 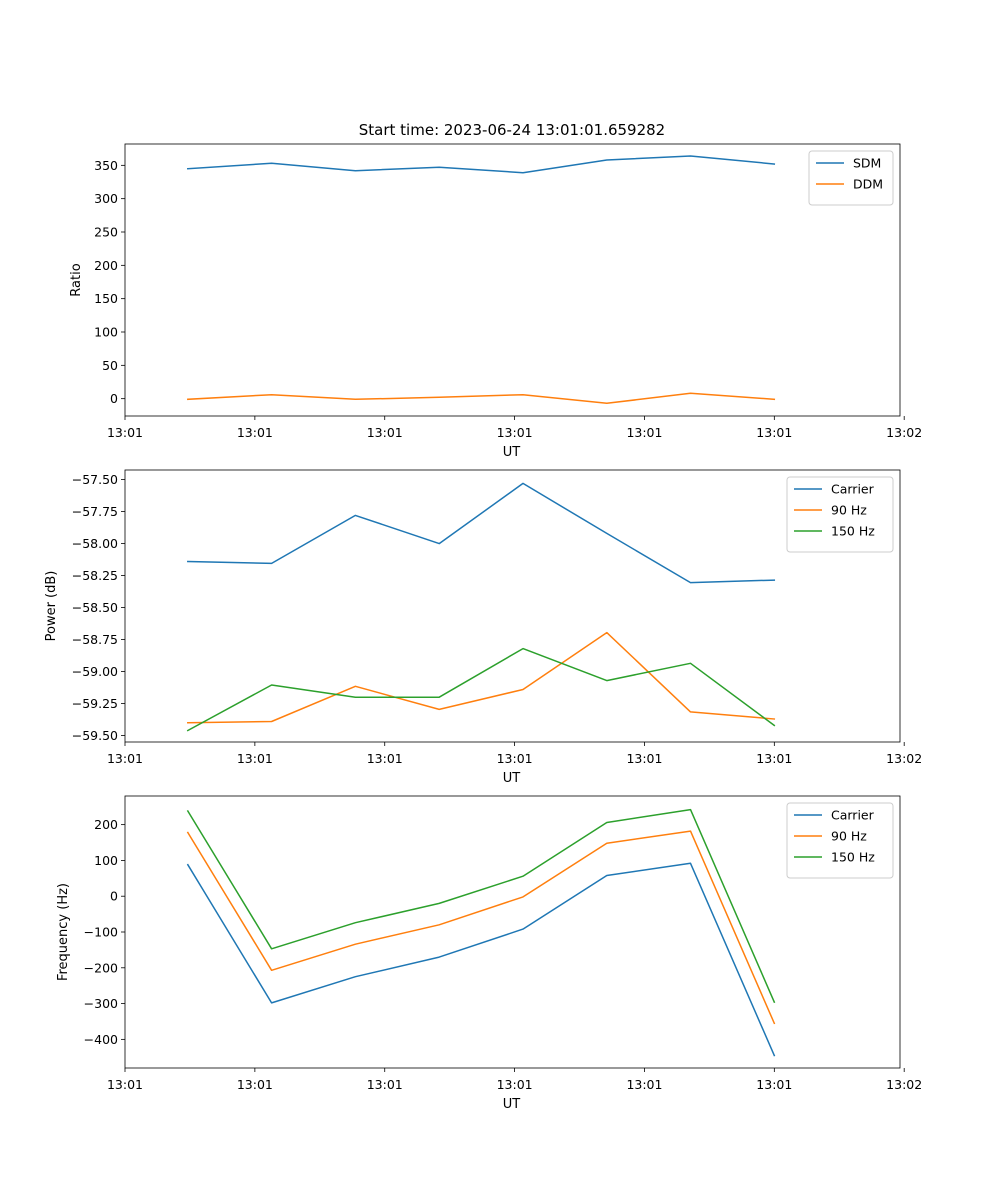 What do you see at coordinates (110, 365) in the screenshot?
I see `y-tick-label: 50` at bounding box center [110, 365].